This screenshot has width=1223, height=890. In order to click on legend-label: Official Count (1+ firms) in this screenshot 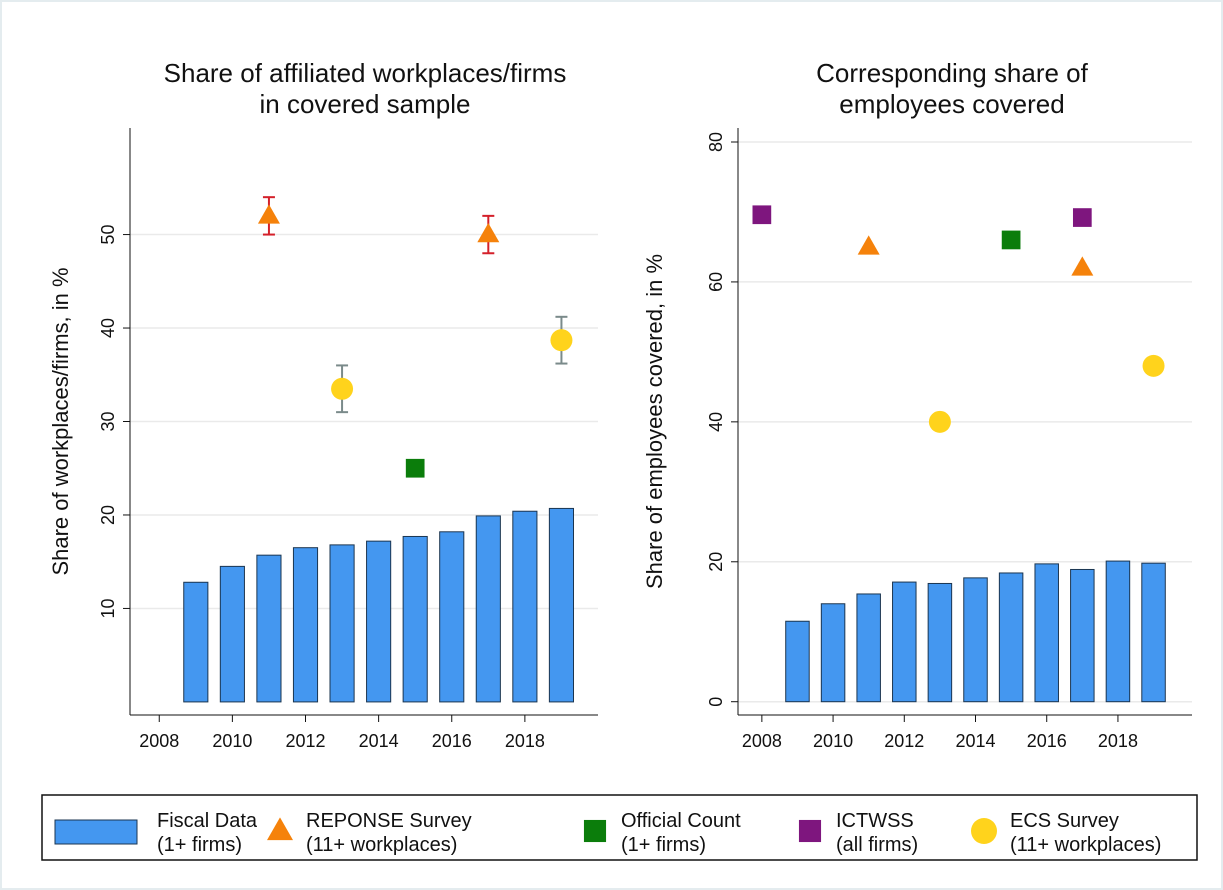, I will do `click(681, 833)`.